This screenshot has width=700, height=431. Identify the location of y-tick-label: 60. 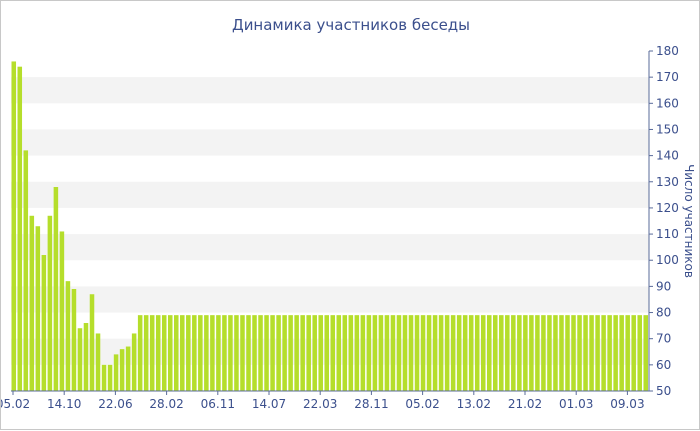
(663, 365).